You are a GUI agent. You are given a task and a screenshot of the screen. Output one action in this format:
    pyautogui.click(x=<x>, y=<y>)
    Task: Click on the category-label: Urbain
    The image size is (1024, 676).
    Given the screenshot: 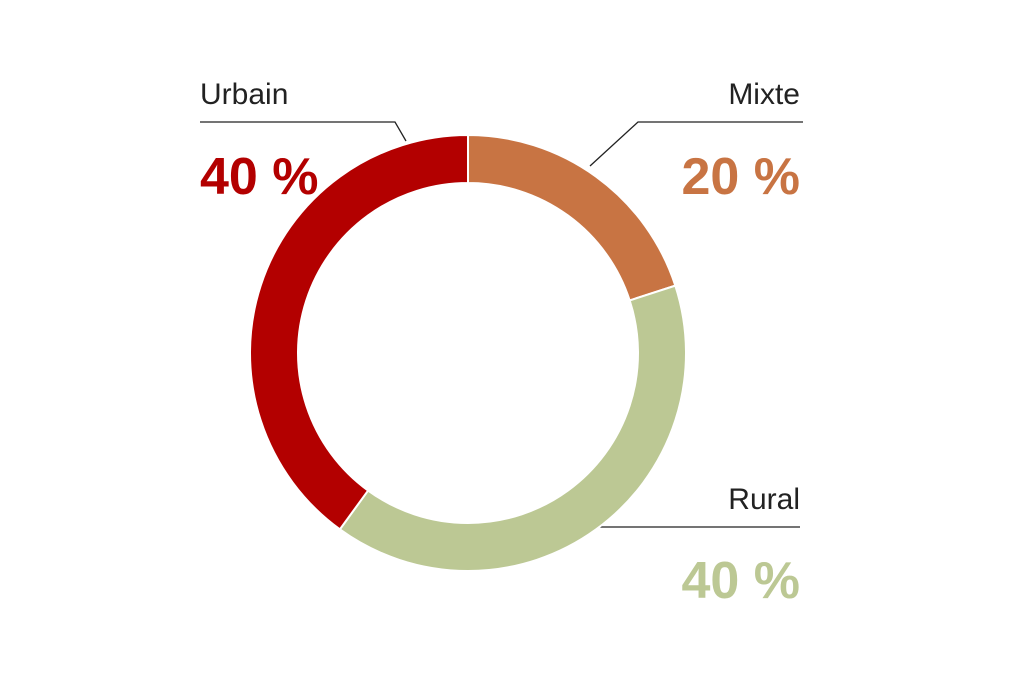 What is the action you would take?
    pyautogui.click(x=244, y=94)
    